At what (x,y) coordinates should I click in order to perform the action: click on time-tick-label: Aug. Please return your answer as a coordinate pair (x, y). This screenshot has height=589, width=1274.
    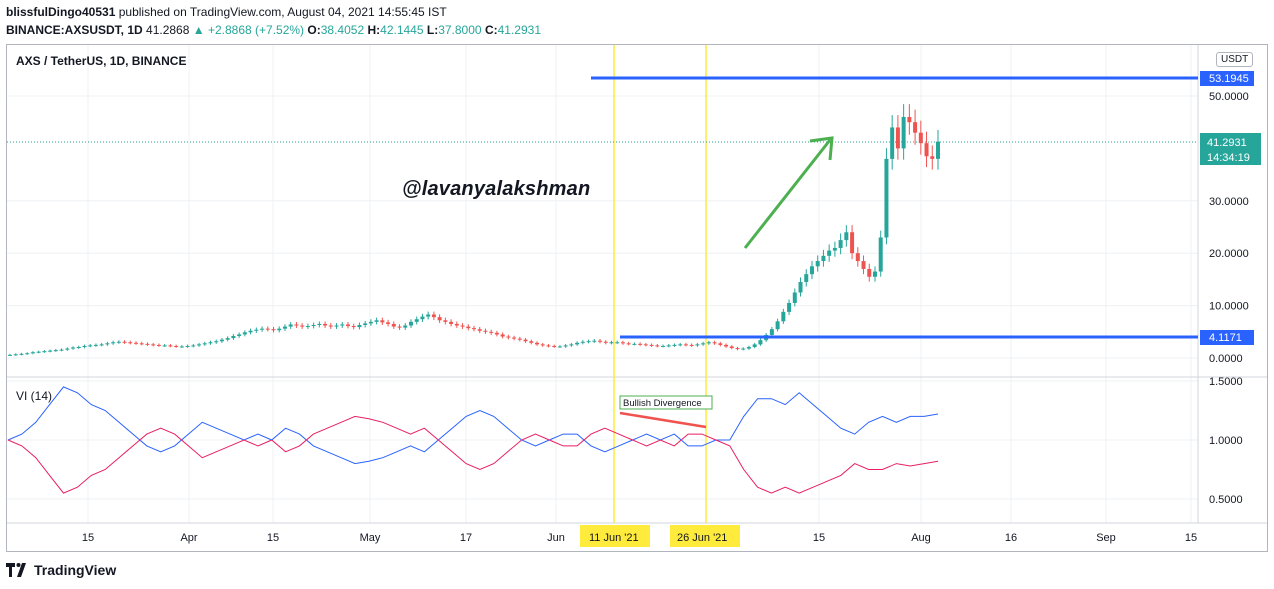
    Looking at the image, I should click on (921, 538).